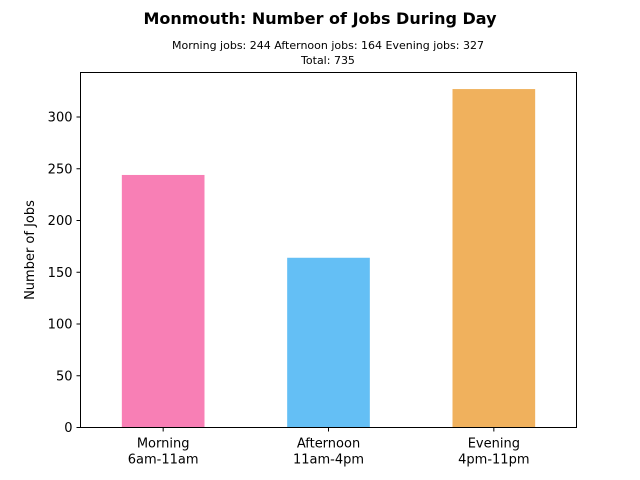  What do you see at coordinates (60, 118) in the screenshot?
I see `y-tick-label-6: 300` at bounding box center [60, 118].